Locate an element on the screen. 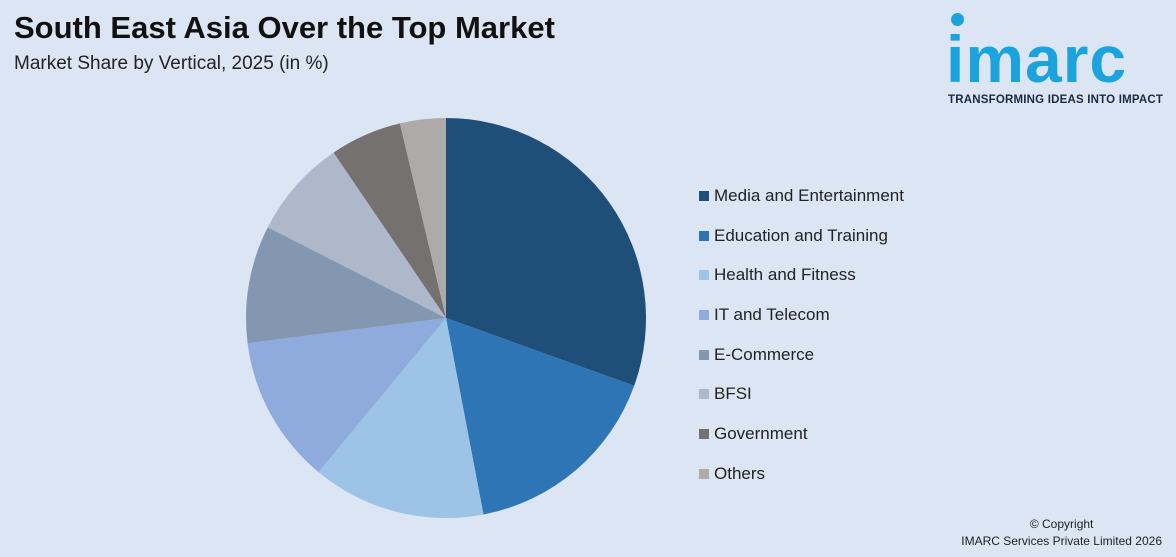 This screenshot has height=557, width=1176. legend-item: BFSI is located at coordinates (801, 394).